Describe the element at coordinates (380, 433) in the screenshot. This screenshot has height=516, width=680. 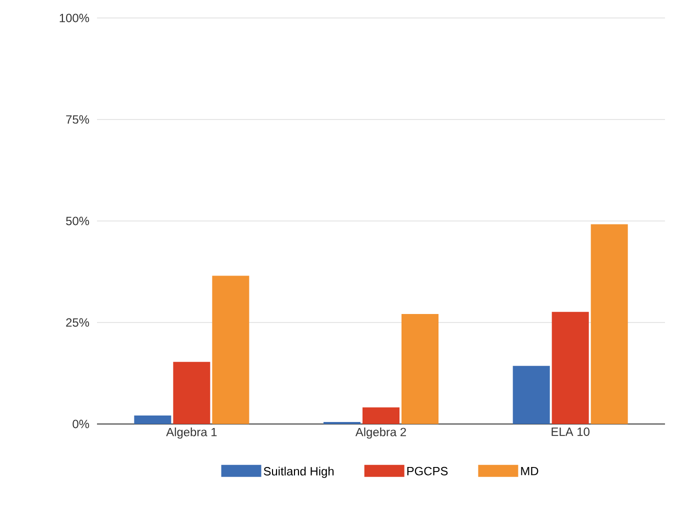
I see `x-tick-label: Algebra 2` at that location.